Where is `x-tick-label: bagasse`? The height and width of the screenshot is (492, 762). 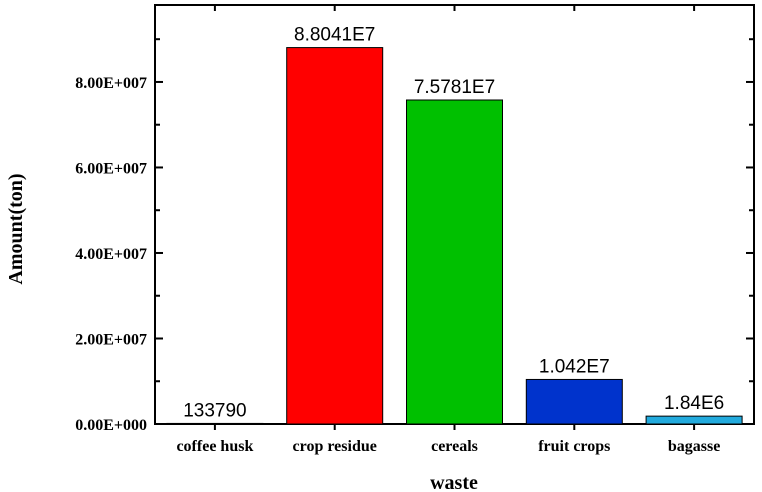
x-tick-label: bagasse is located at coordinates (694, 446).